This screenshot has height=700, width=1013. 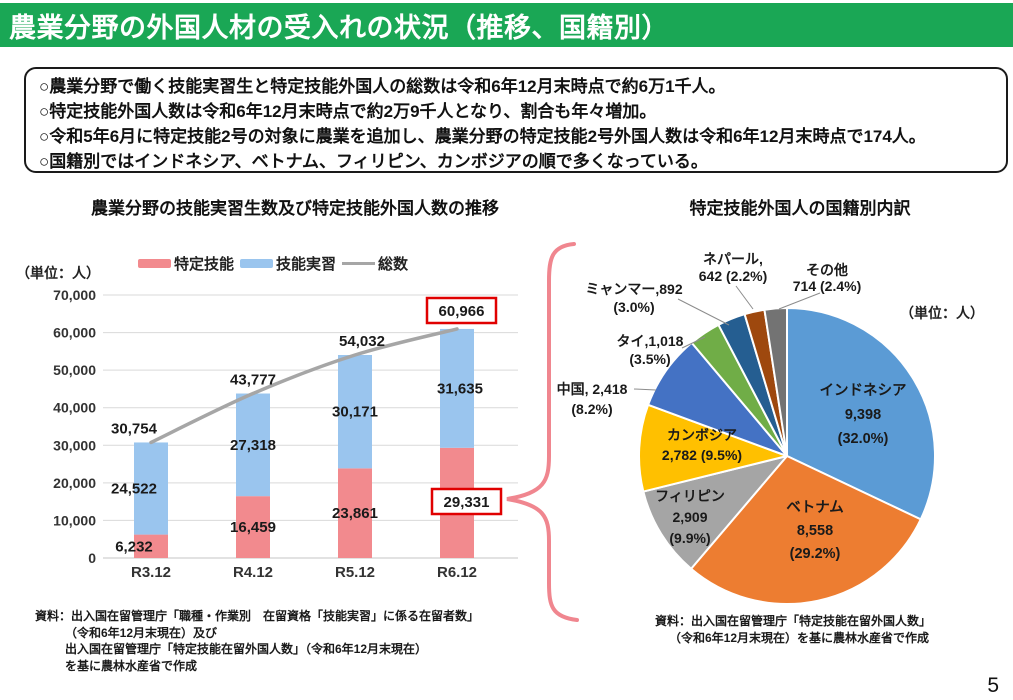 What do you see at coordinates (815, 507) in the screenshot?
I see `pie-label-1: ベトナム` at bounding box center [815, 507].